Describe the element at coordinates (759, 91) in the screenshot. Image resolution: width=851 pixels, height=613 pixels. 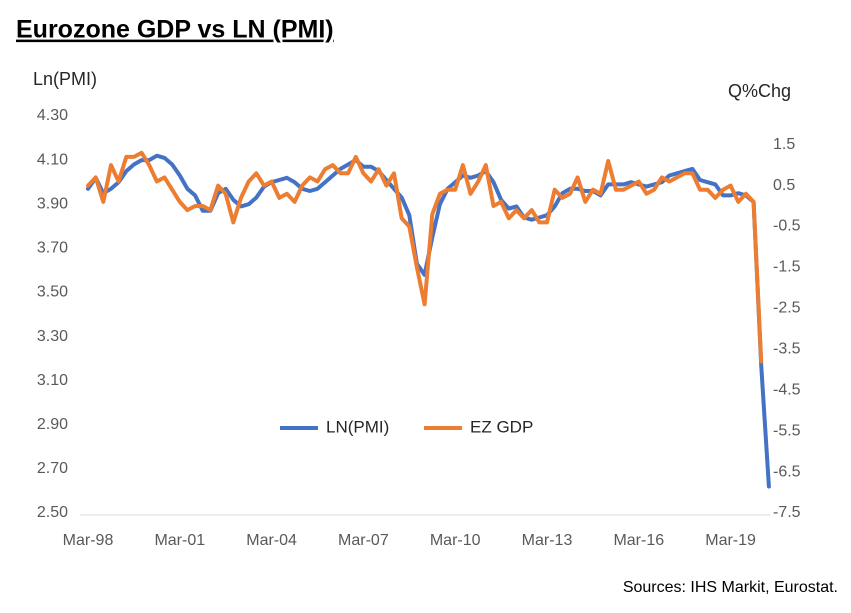
I see `y2-axis-title: Q%Chg` at that location.